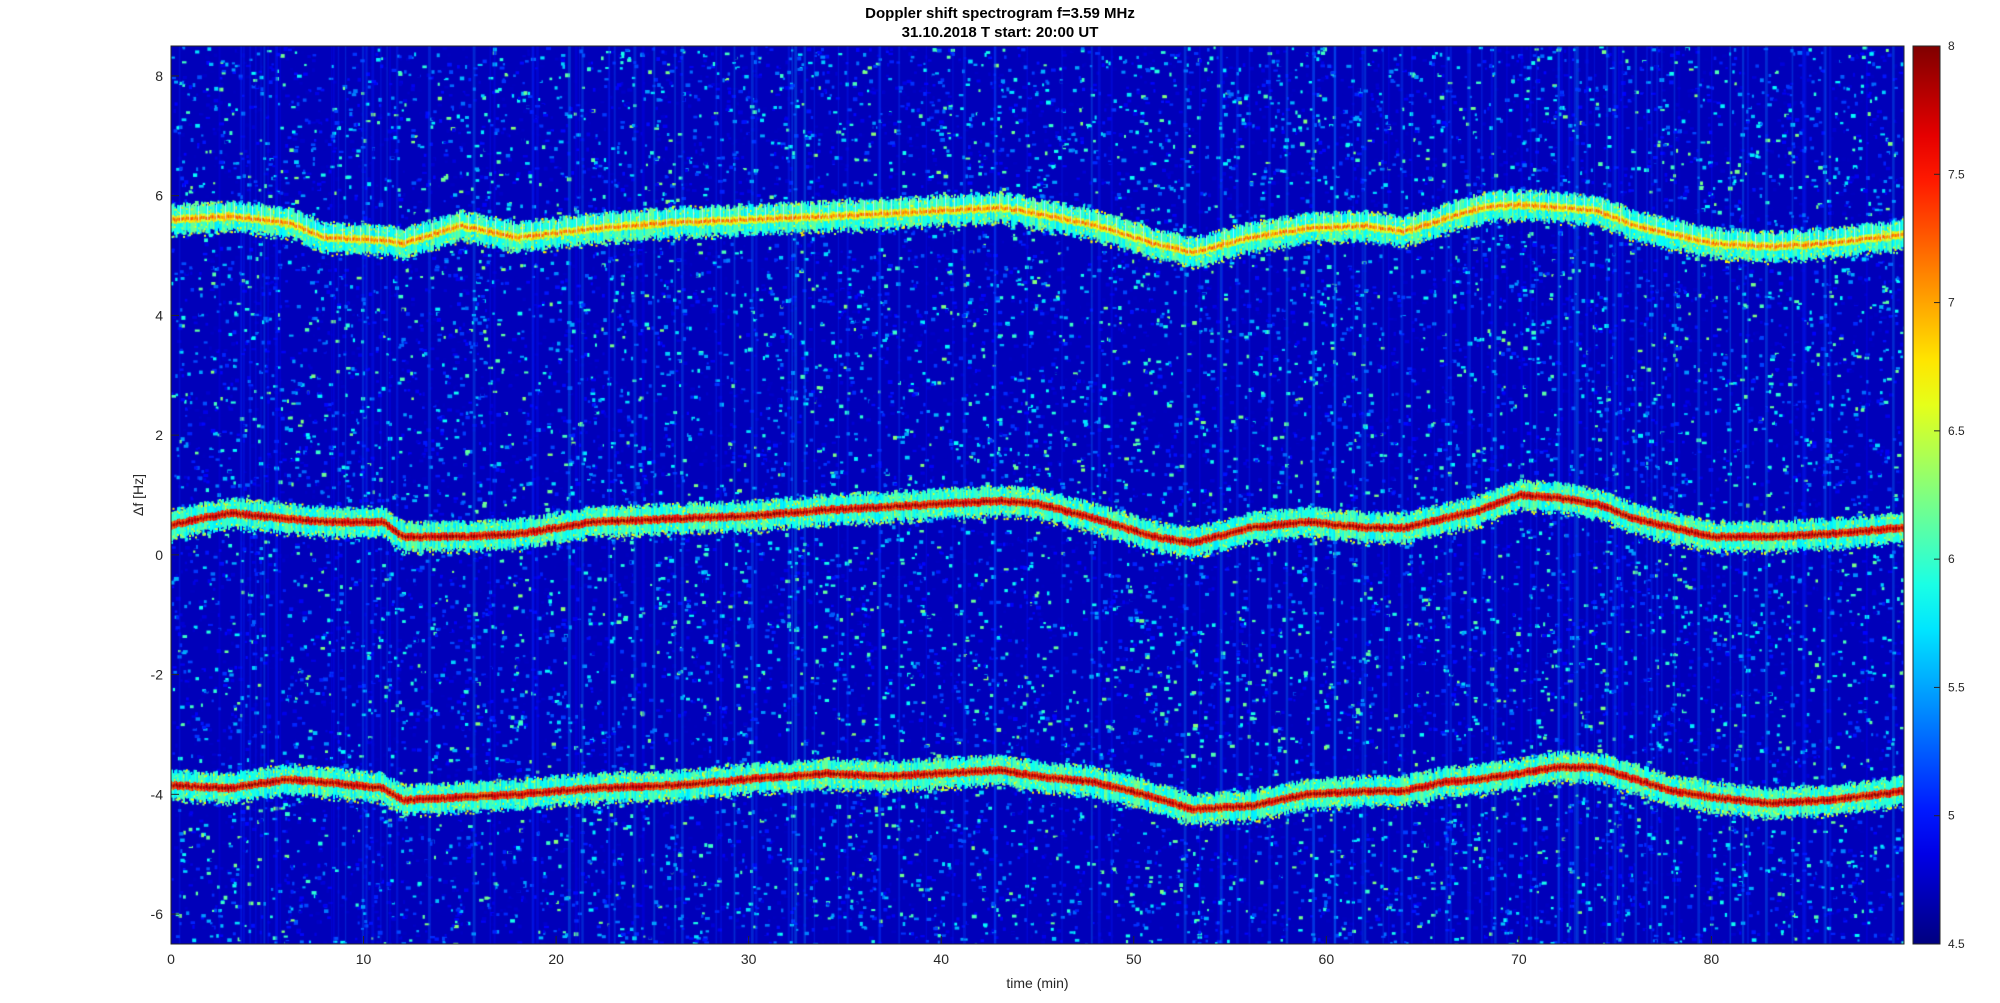  Describe the element at coordinates (749, 959) in the screenshot. I see `x-tick-label: 30` at that location.